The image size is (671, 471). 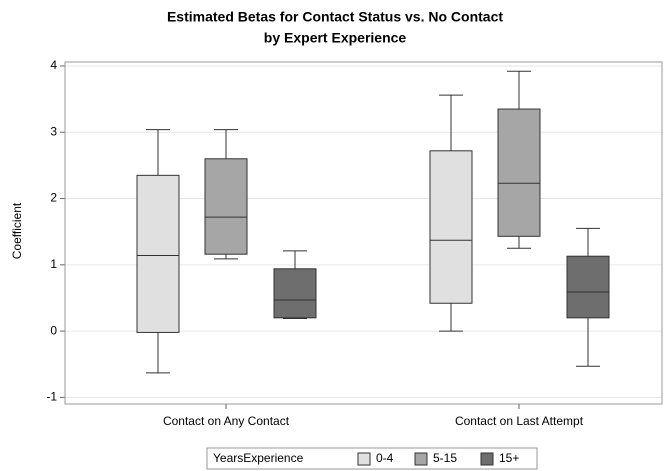 What do you see at coordinates (509, 458) in the screenshot?
I see `legend-label: 15+` at bounding box center [509, 458].